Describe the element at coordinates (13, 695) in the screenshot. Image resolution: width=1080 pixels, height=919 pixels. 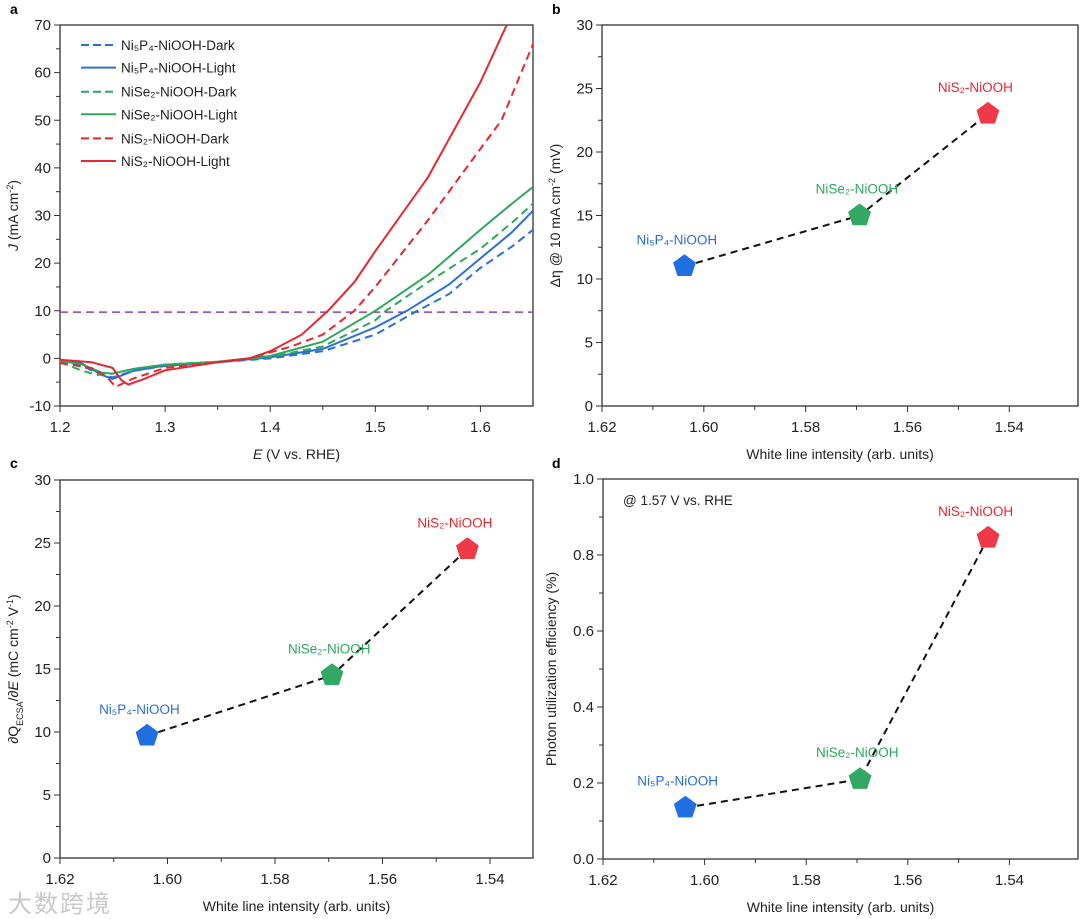
I see `label-part: /∂` at that location.